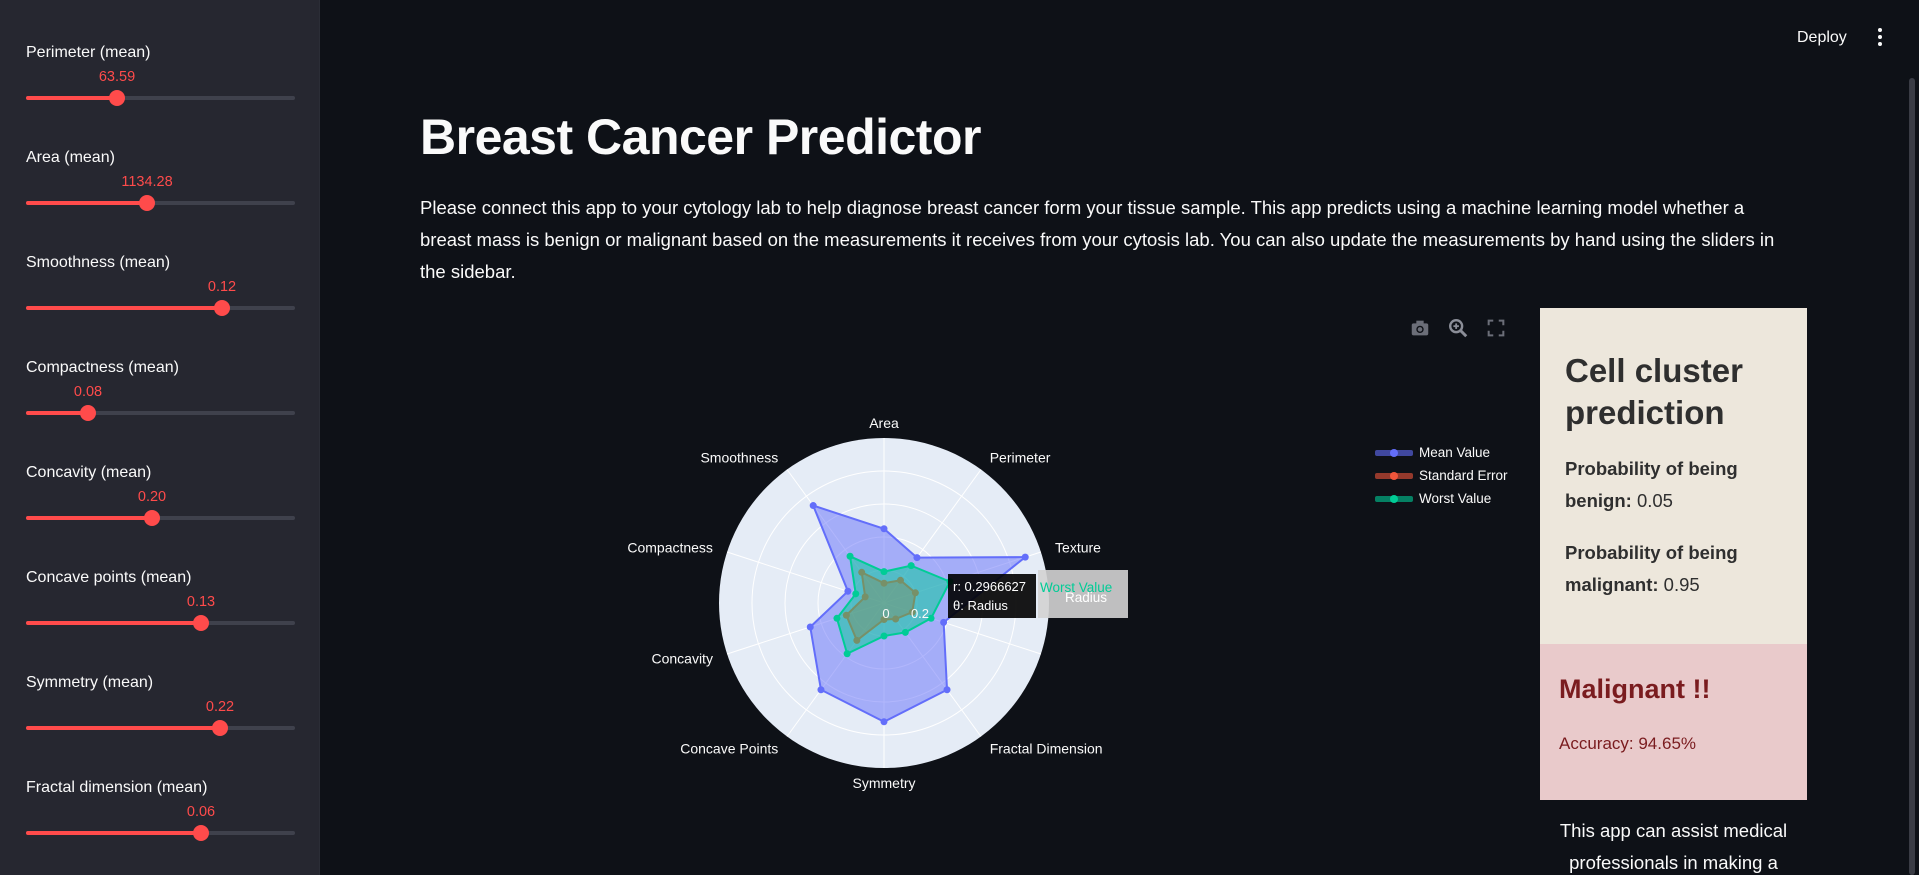 The height and width of the screenshot is (875, 1919). What do you see at coordinates (980, 605) in the screenshot?
I see `tooltip-theta-value: θ: Radius` at bounding box center [980, 605].